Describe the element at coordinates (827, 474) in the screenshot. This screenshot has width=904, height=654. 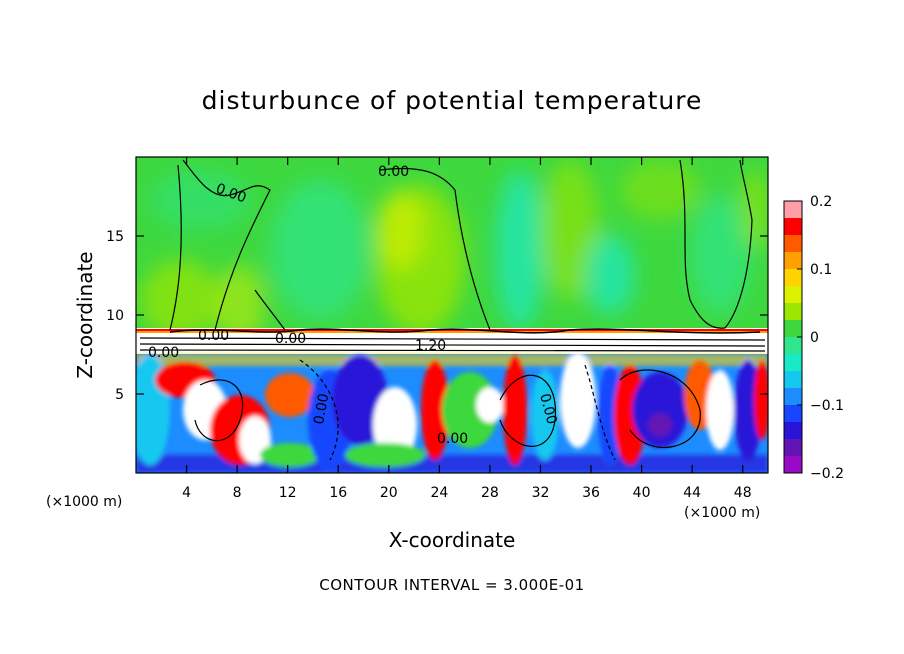
I see `colorbar-tick-label: −0.2` at that location.